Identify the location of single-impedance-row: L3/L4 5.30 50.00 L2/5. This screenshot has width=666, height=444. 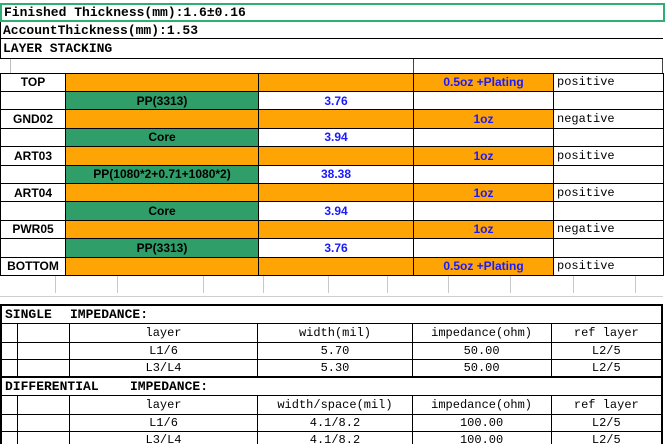
(331, 367).